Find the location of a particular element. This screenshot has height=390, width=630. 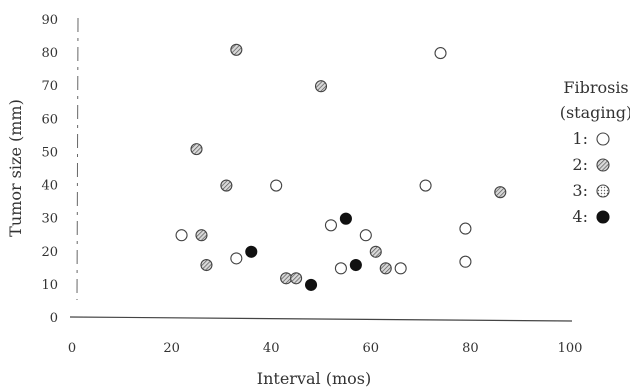

legend-label: 3: is located at coordinates (580, 190).